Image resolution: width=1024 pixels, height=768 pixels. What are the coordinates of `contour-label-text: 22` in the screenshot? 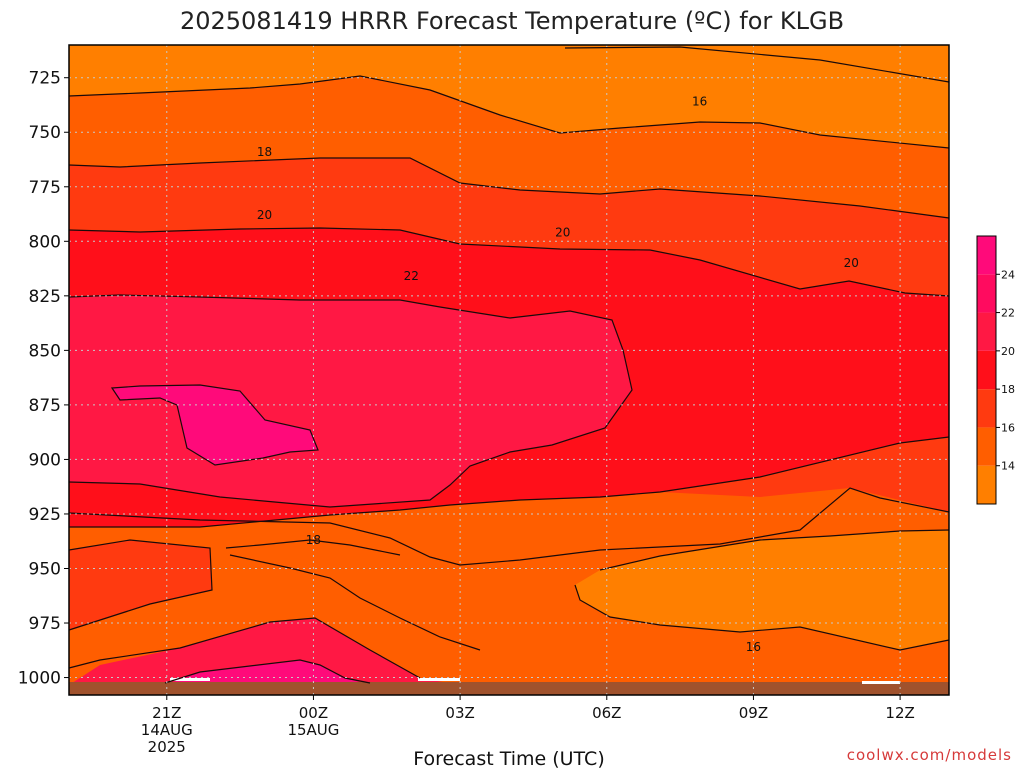 It's located at (411, 276).